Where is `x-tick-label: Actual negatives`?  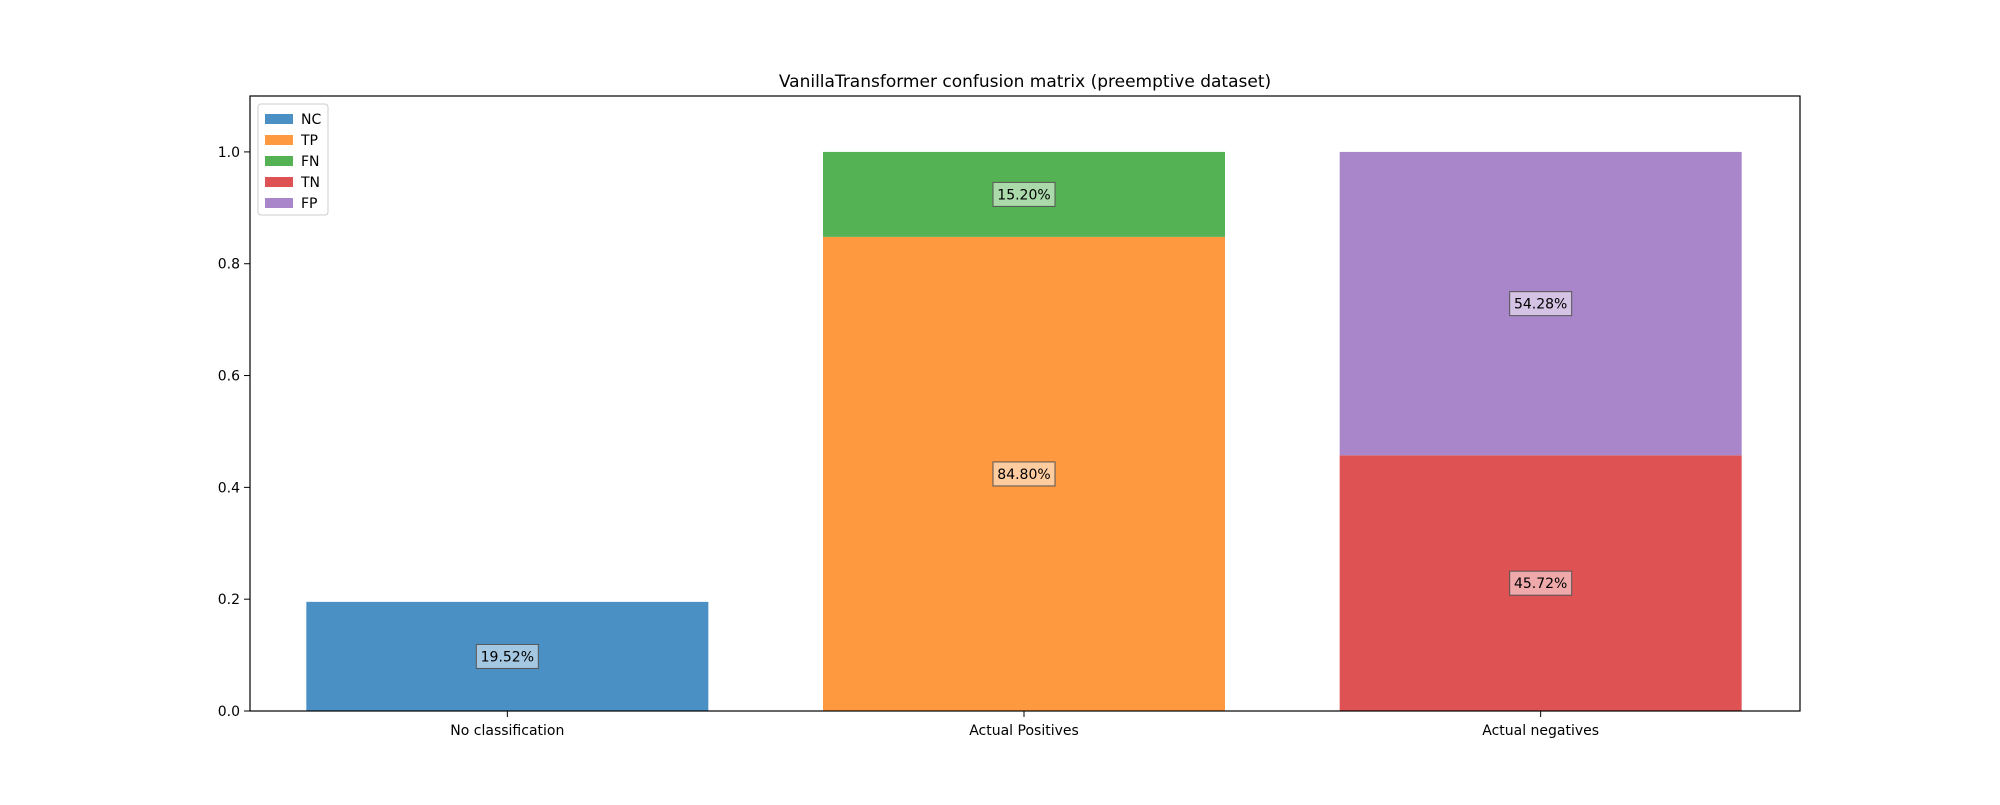
x-tick-label: Actual negatives is located at coordinates (1540, 731).